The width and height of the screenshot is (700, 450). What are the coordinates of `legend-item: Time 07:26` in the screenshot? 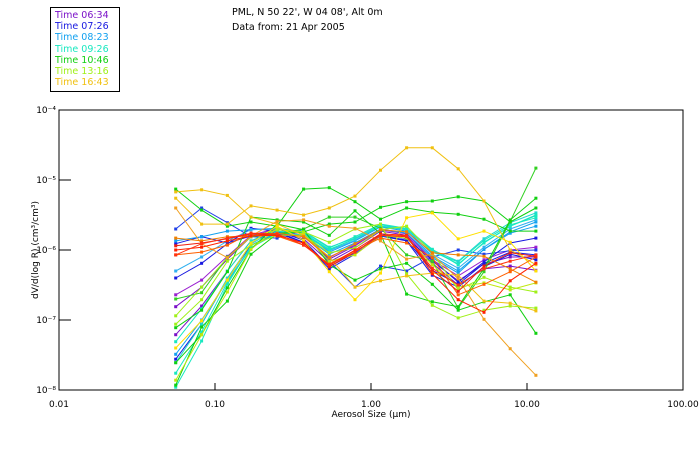 It's located at (82, 27).